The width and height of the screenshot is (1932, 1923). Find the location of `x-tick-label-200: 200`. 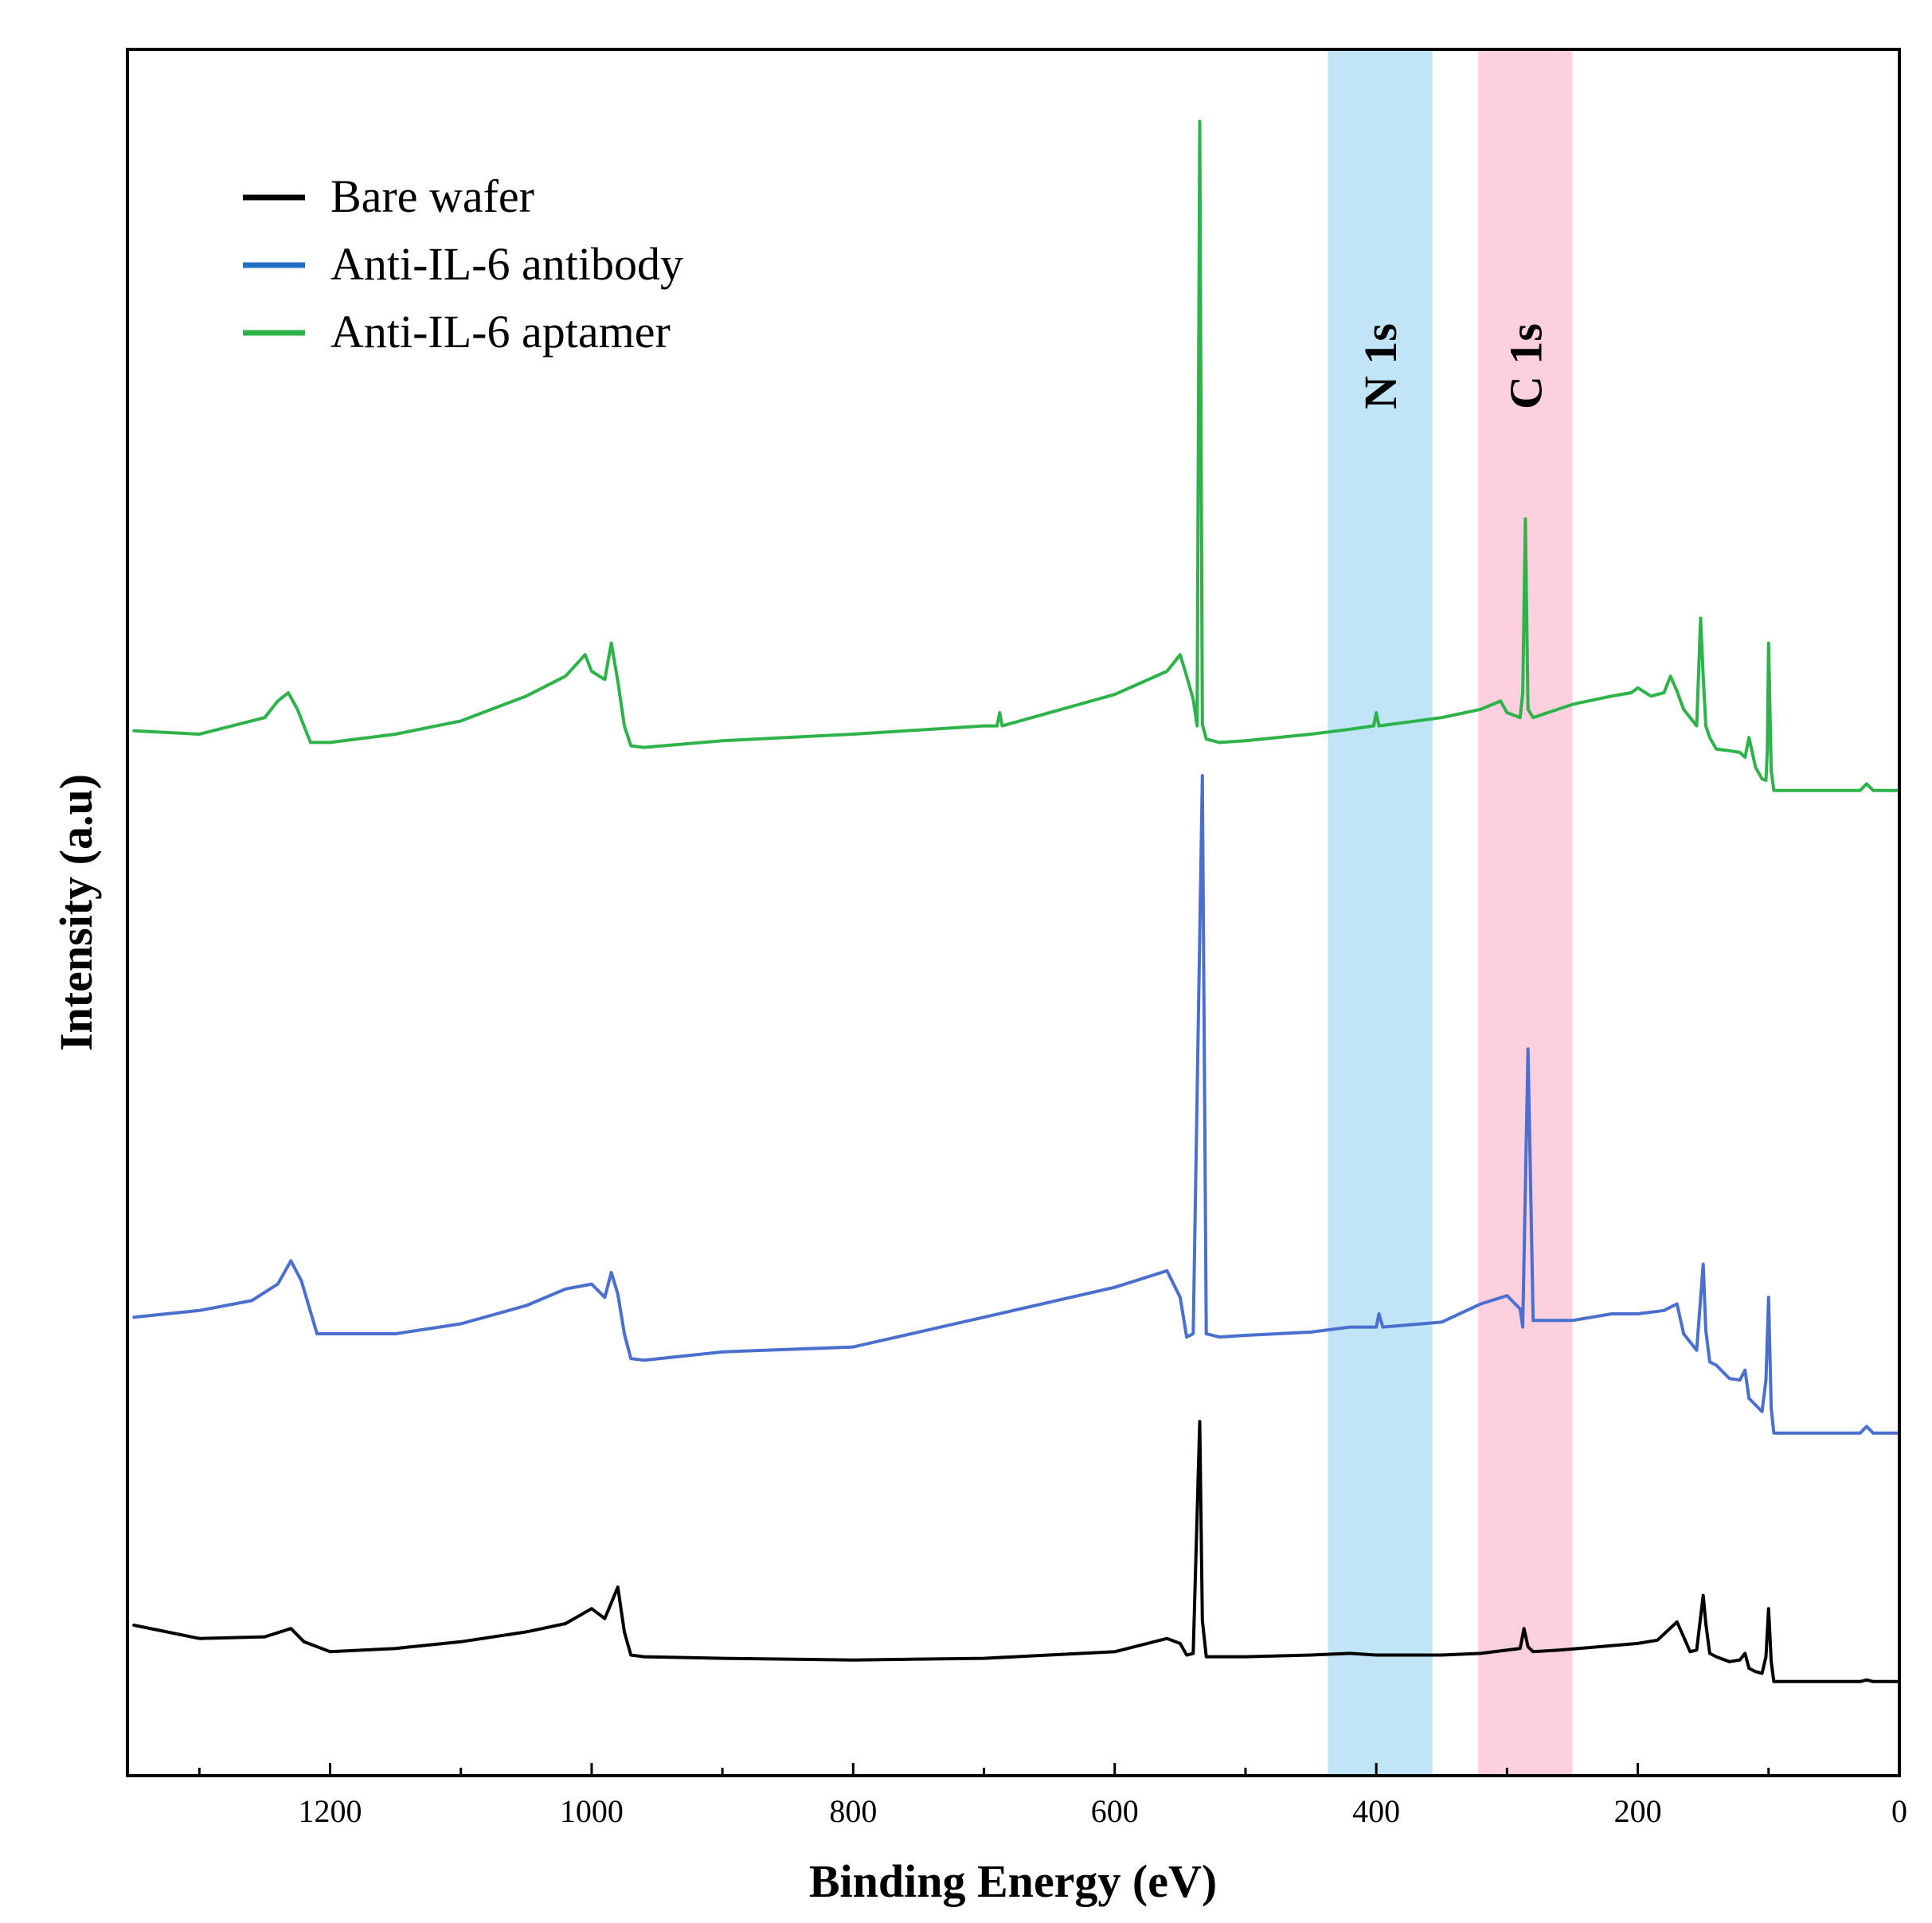

x-tick-label-200: 200 is located at coordinates (1638, 1811).